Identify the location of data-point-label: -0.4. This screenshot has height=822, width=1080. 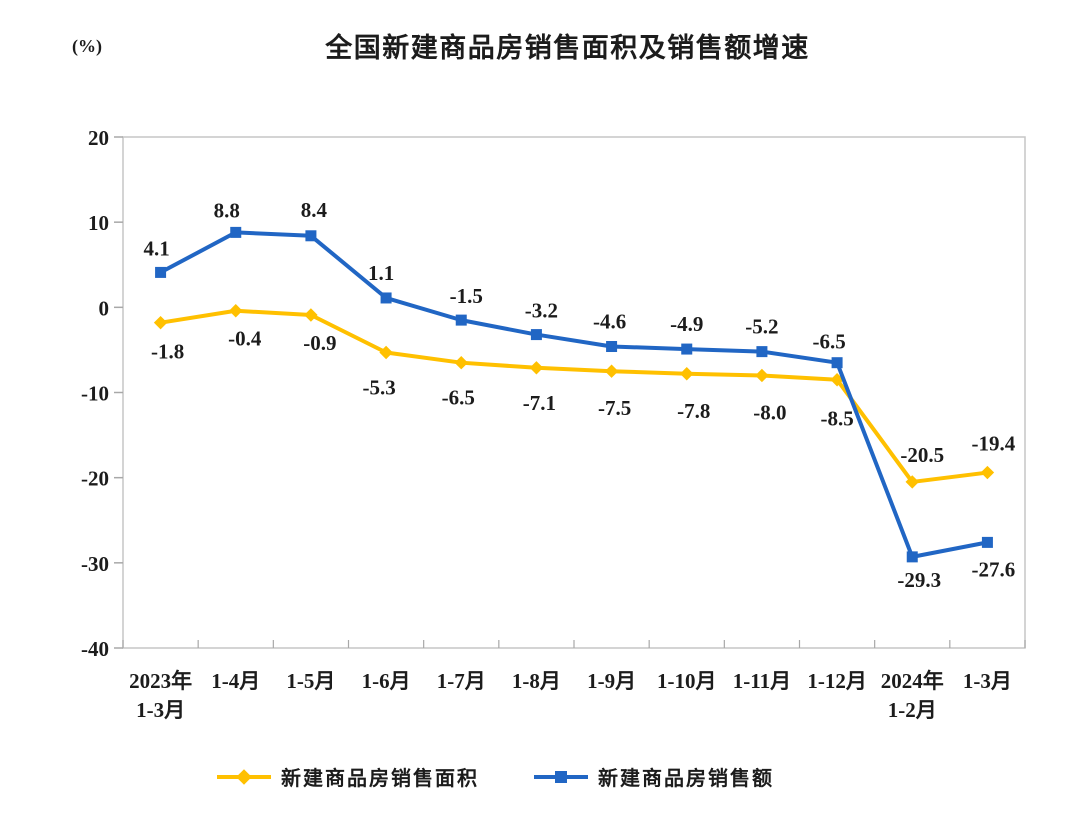
(245, 339).